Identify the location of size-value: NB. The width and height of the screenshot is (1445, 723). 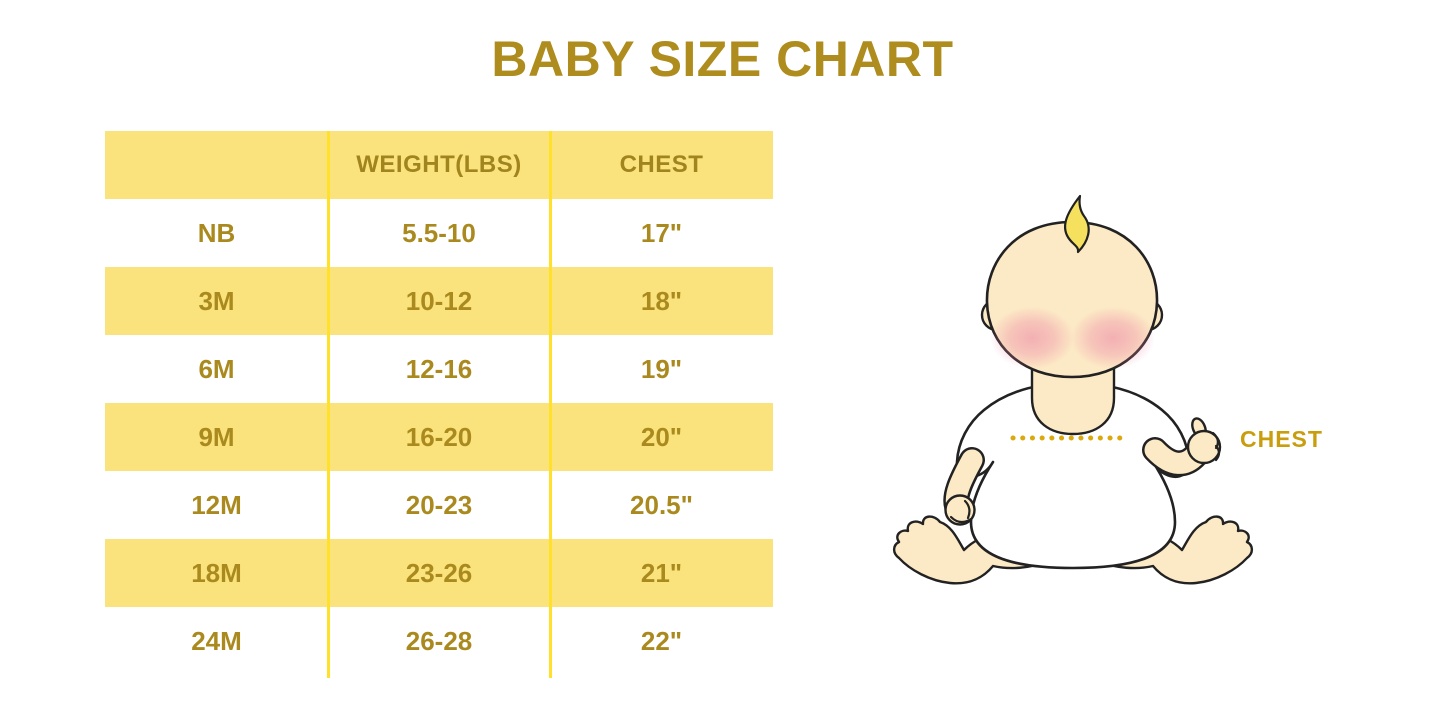
(216, 232).